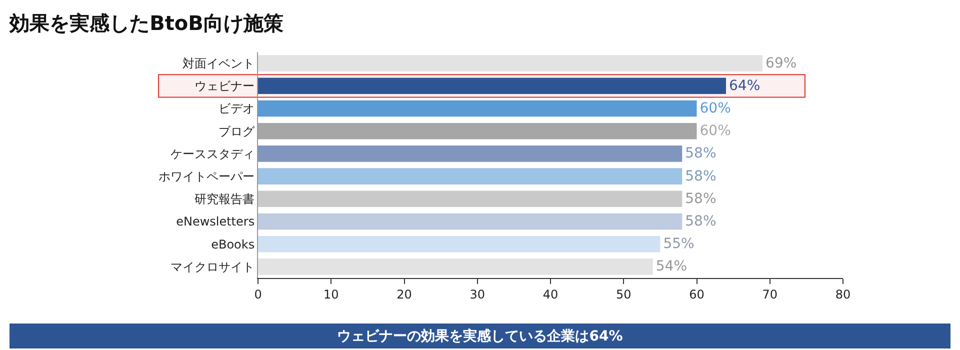 The image size is (960, 350). What do you see at coordinates (233, 244) in the screenshot?
I see `y-tick-label: eBooks` at bounding box center [233, 244].